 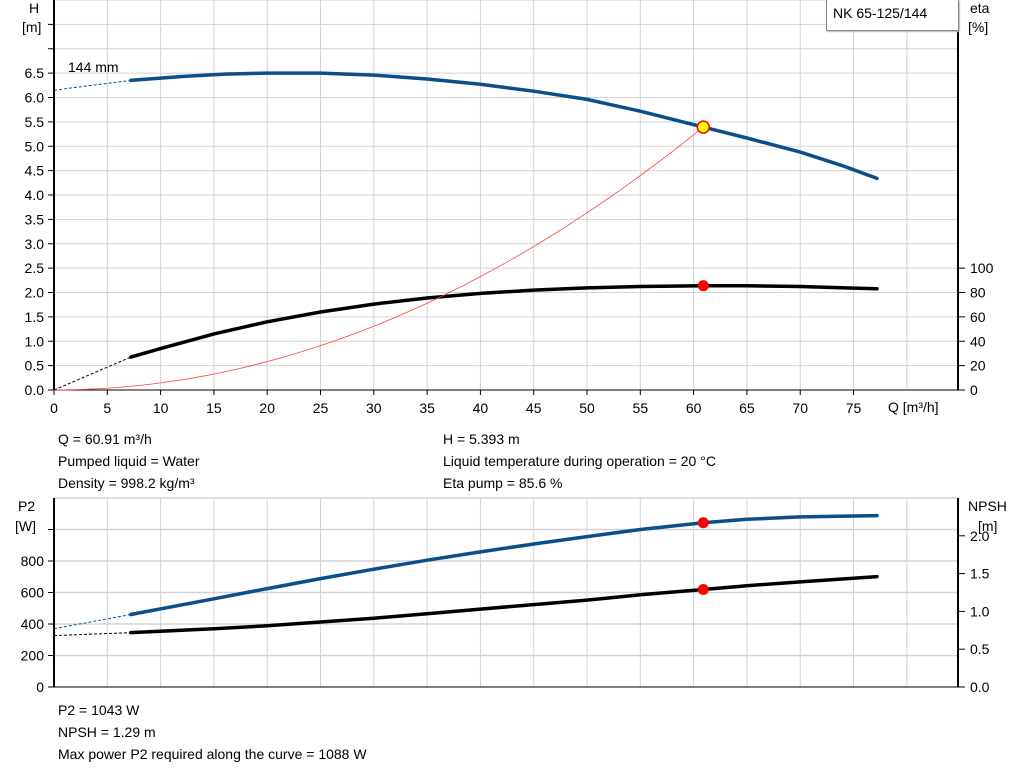 I want to click on h-curve-extrapolated, so click(x=92, y=85).